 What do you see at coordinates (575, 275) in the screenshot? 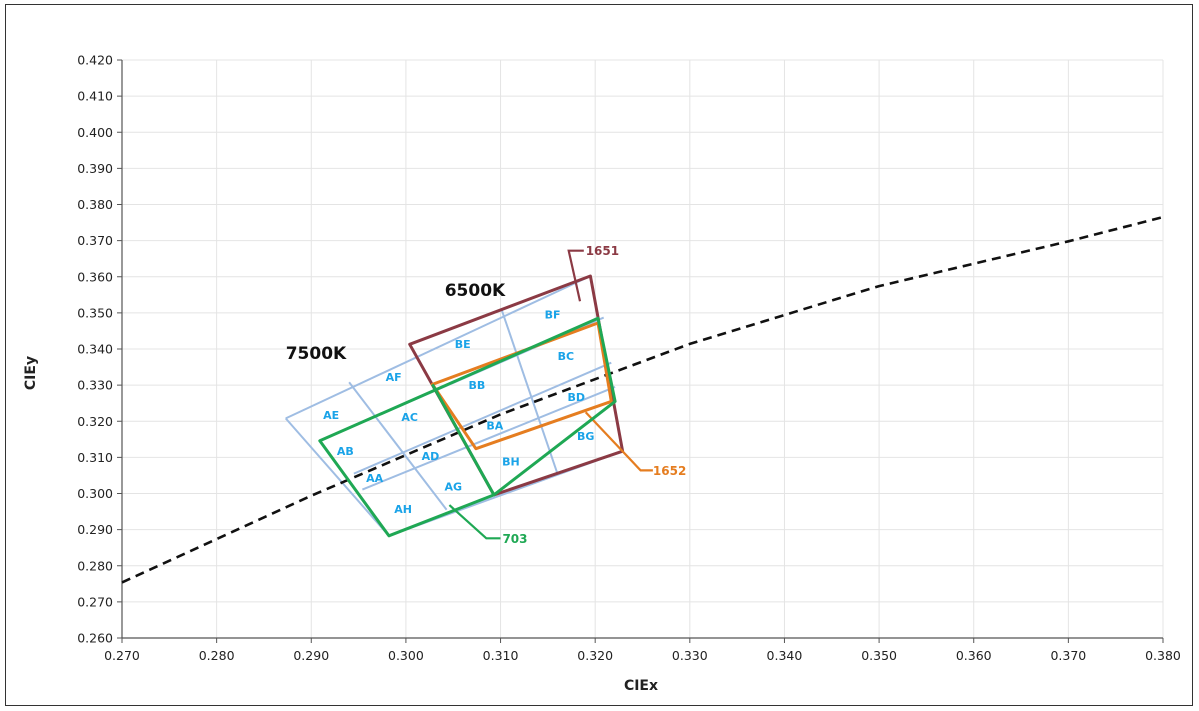
I see `region-1651-callout` at bounding box center [575, 275].